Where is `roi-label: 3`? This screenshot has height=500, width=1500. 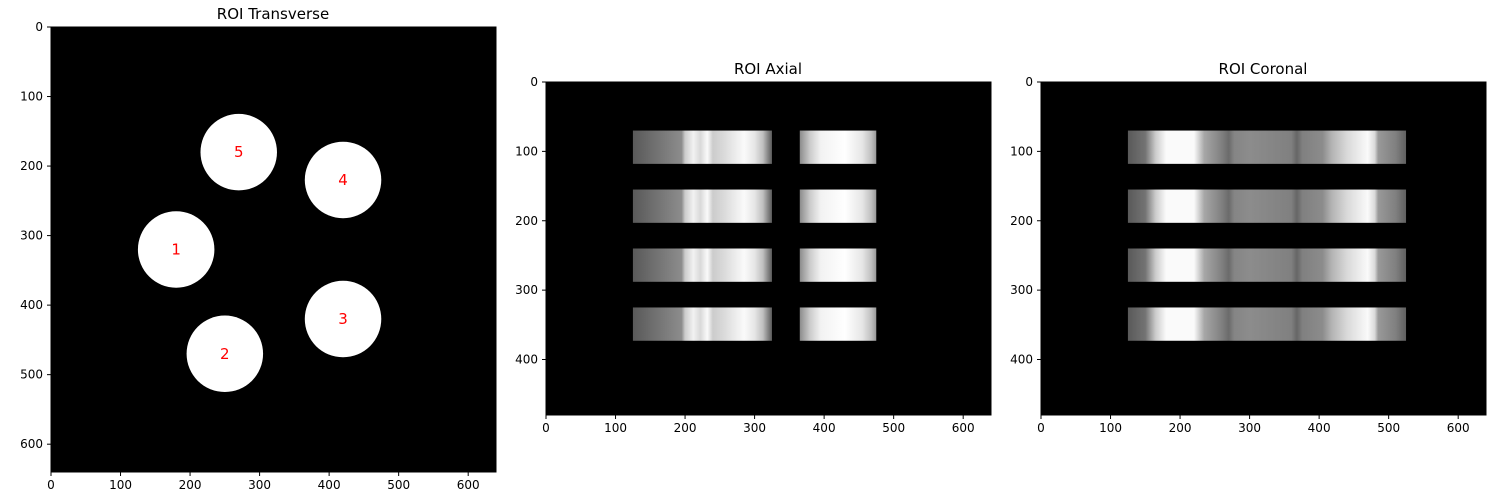 roi-label: 3 is located at coordinates (343, 319).